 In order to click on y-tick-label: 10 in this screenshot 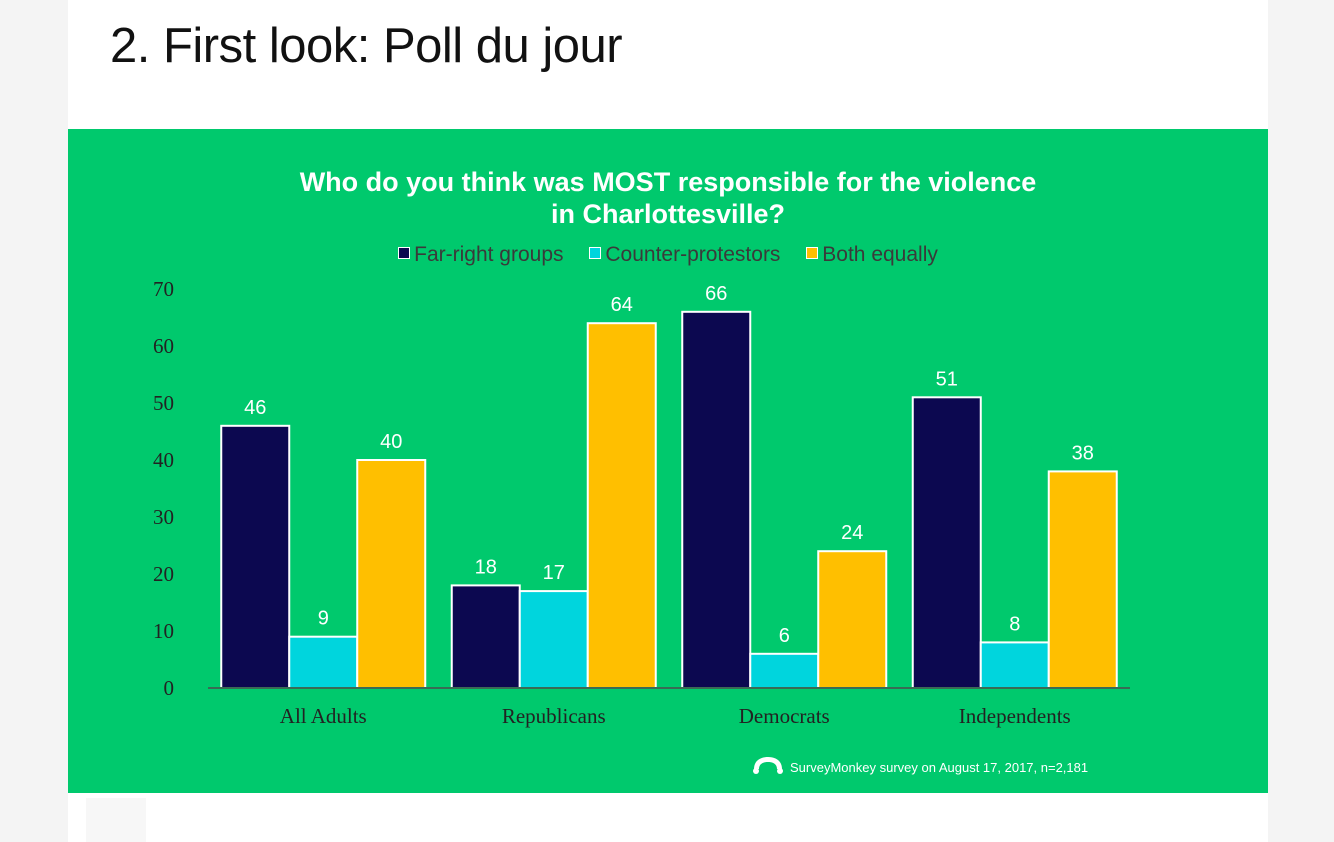, I will do `click(163, 631)`.